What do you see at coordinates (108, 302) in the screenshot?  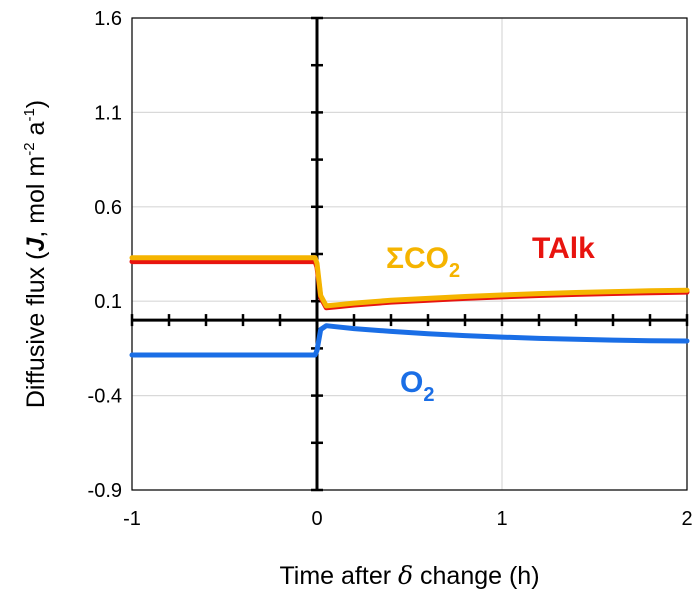 I see `y-tick-label: 0.1` at bounding box center [108, 302].